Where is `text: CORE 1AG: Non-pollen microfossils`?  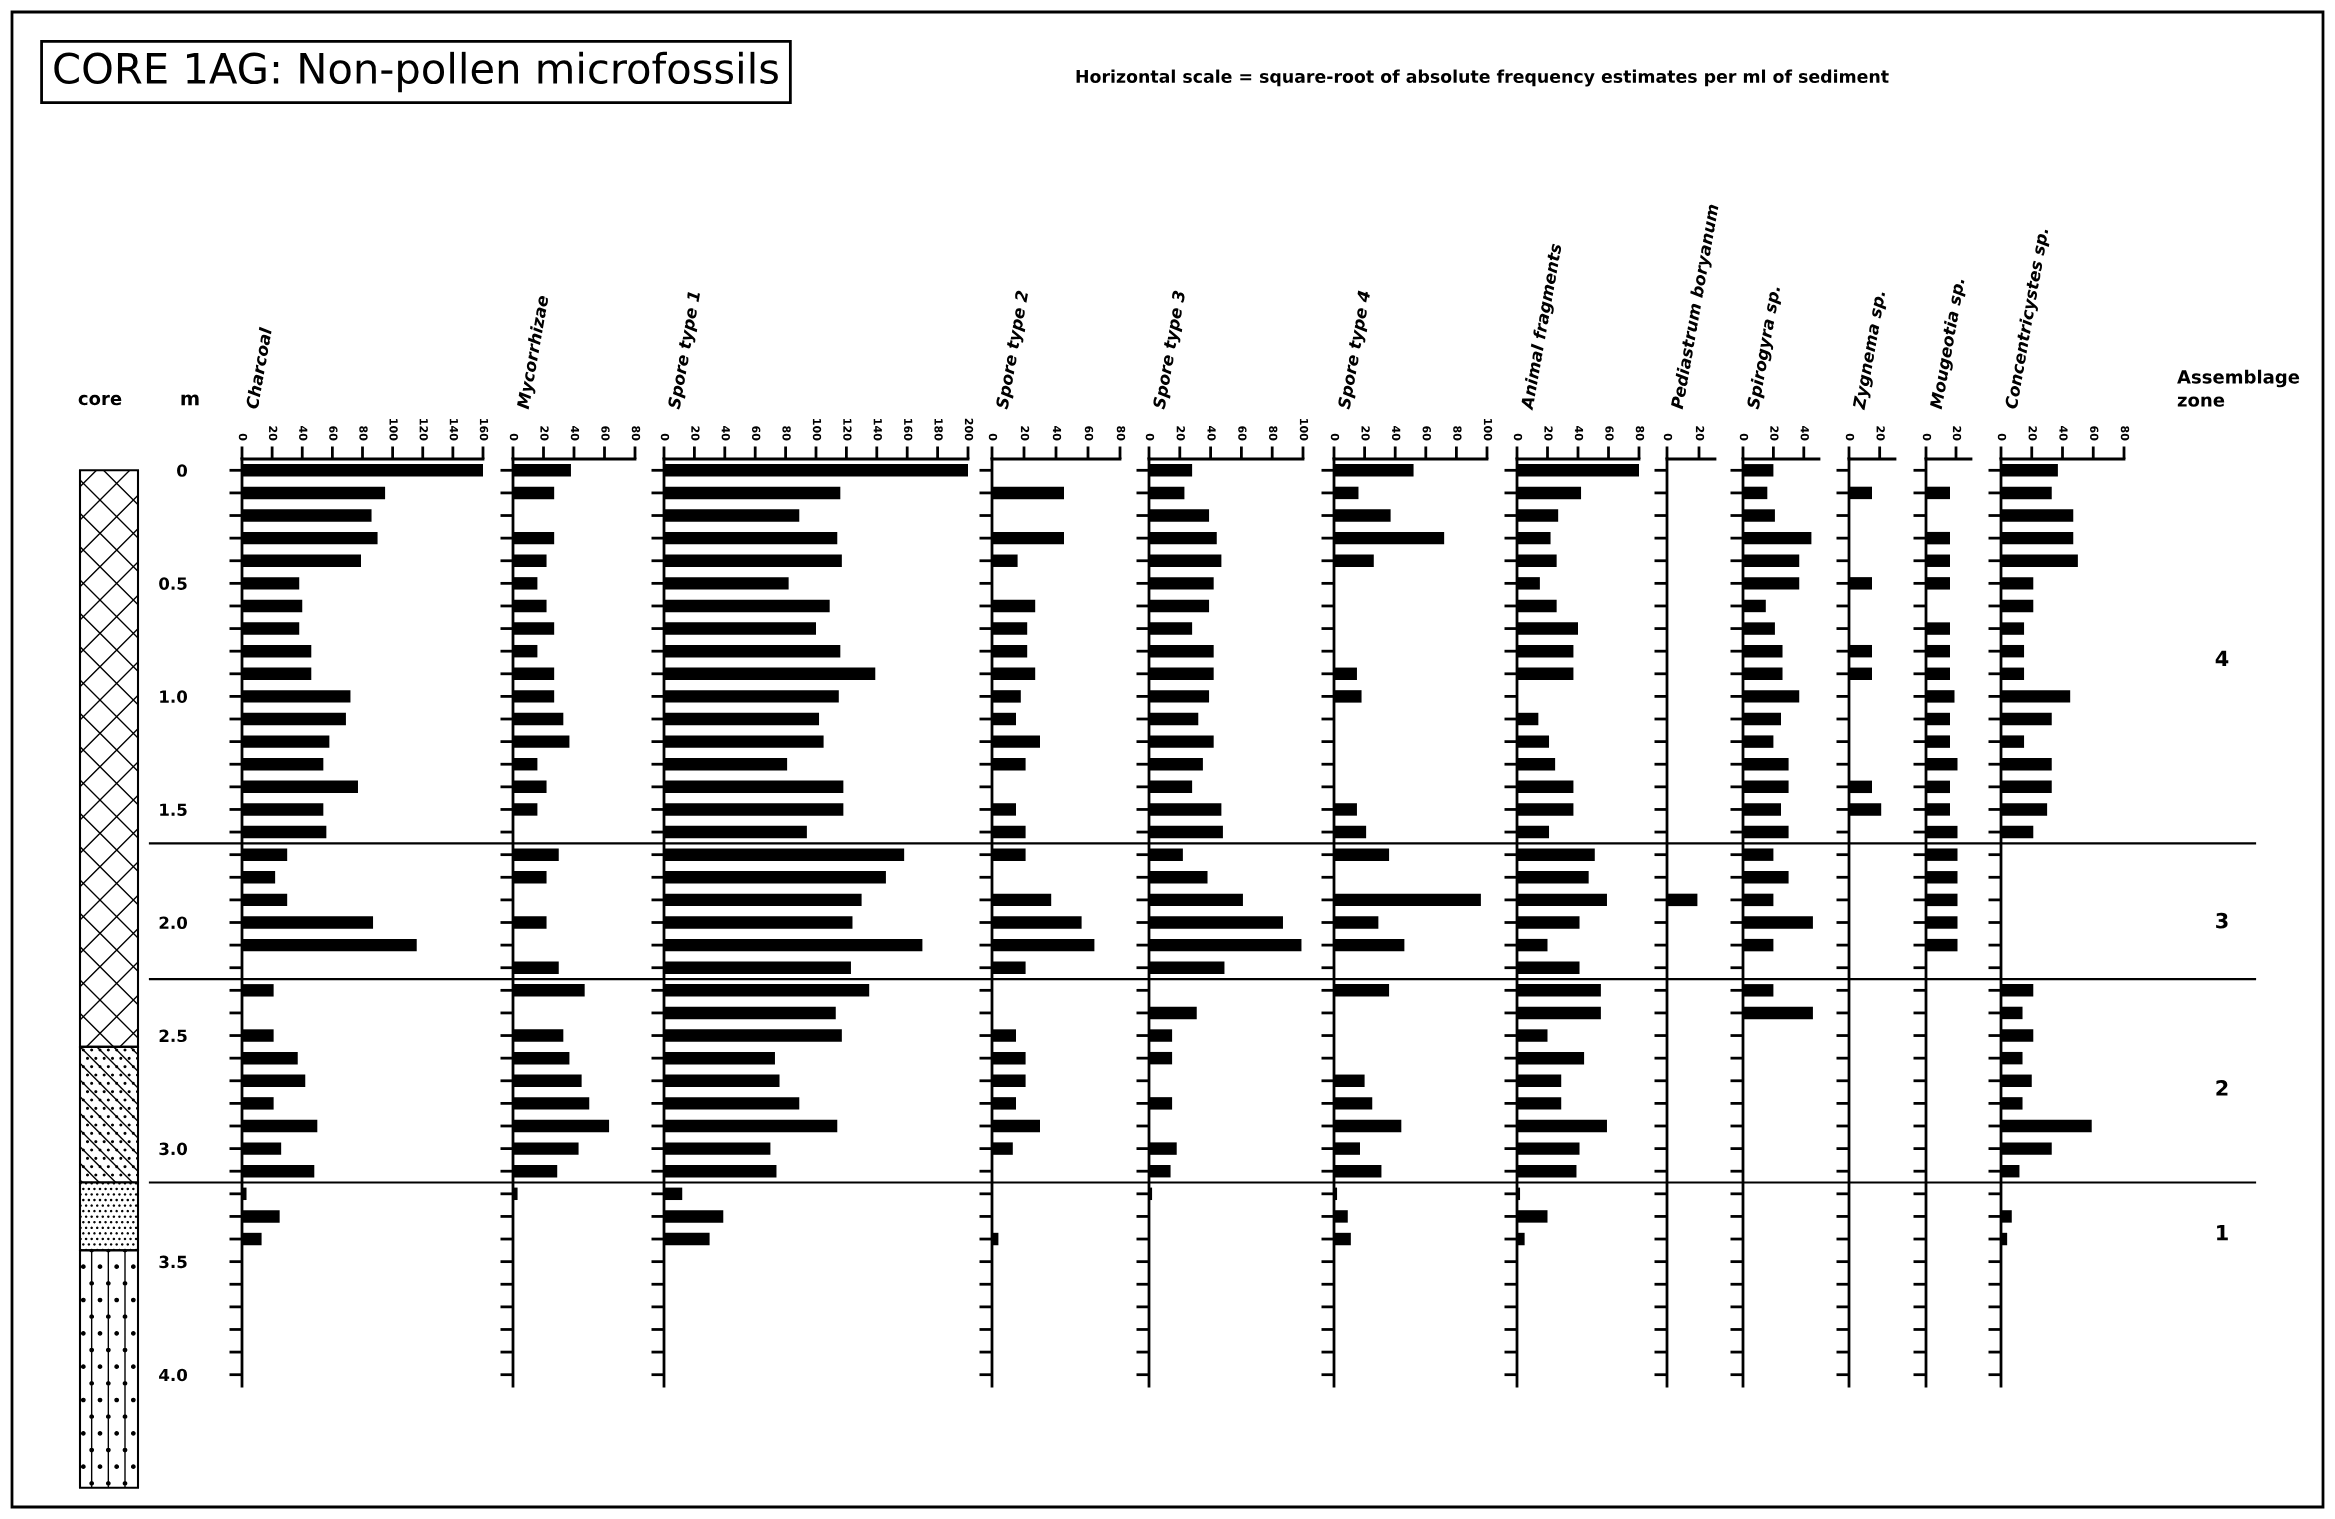
text: CORE 1AG: Non-pollen microfossils is located at coordinates (416, 72).